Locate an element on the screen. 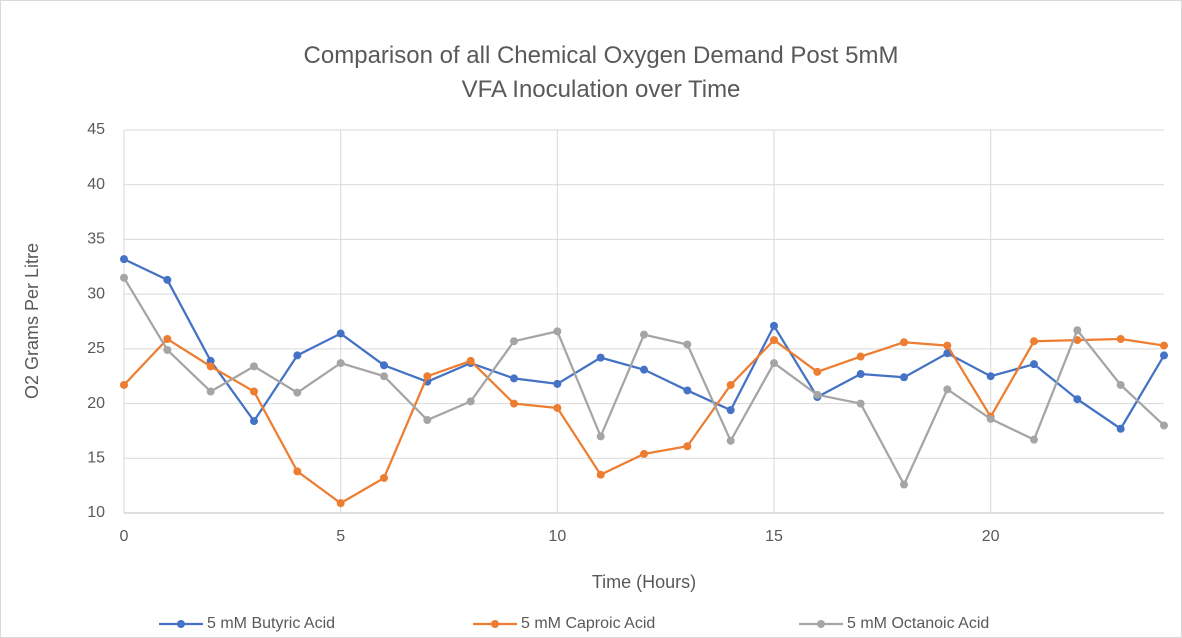  x-tick-label: 10 is located at coordinates (557, 536).